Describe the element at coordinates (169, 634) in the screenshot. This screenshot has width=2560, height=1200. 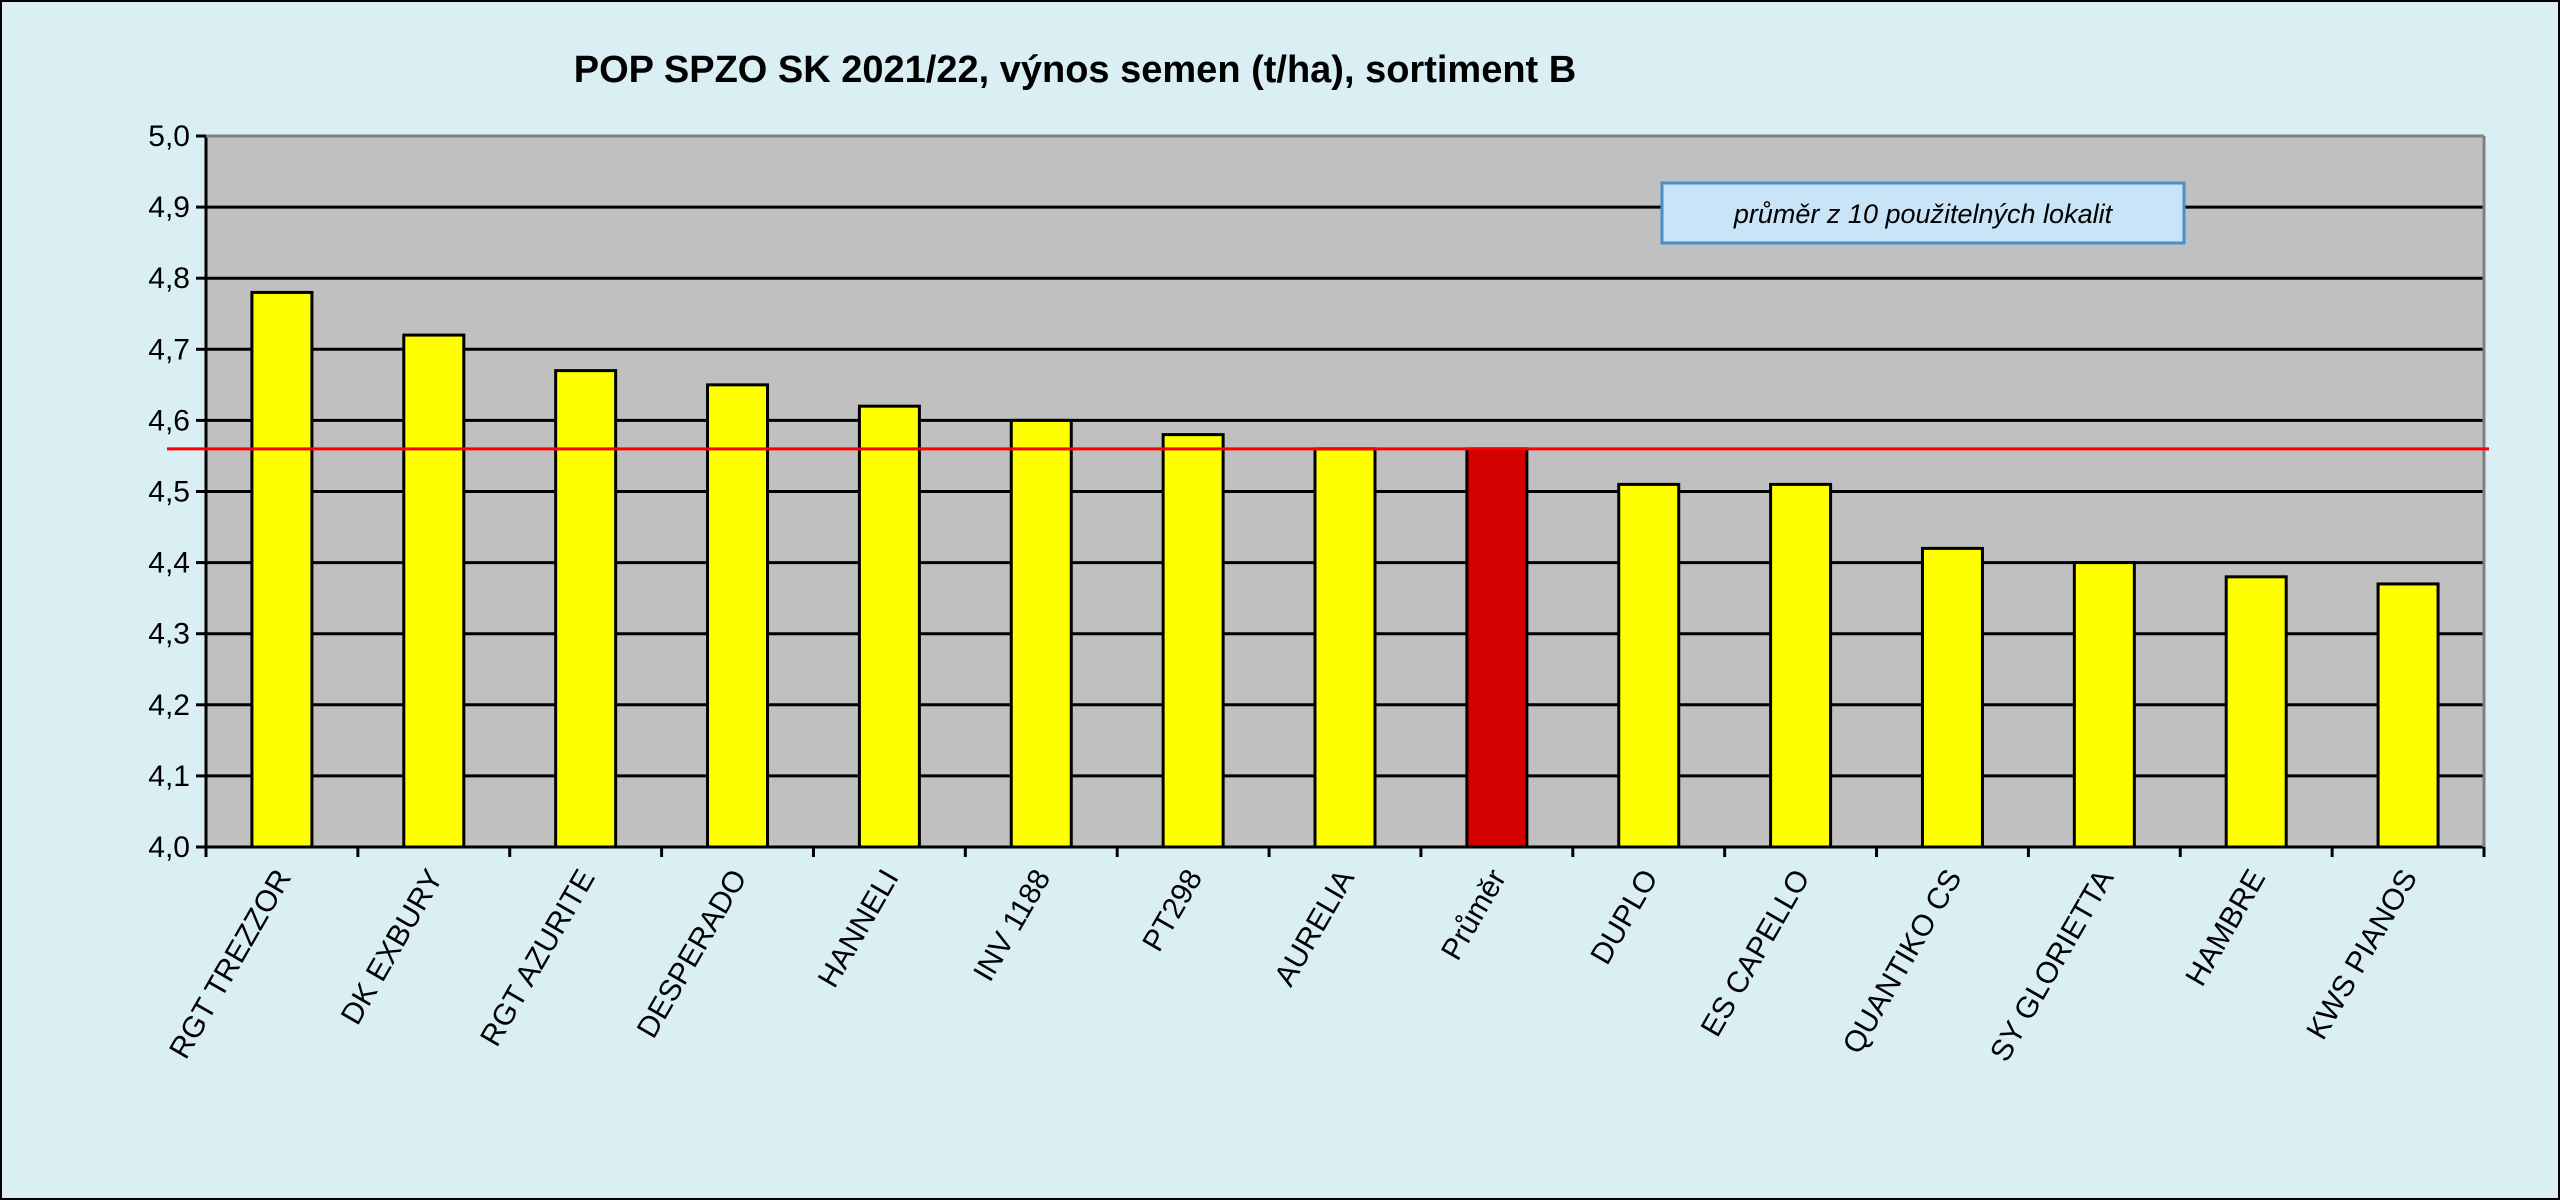
I see `y-tick-label: 4,3` at that location.